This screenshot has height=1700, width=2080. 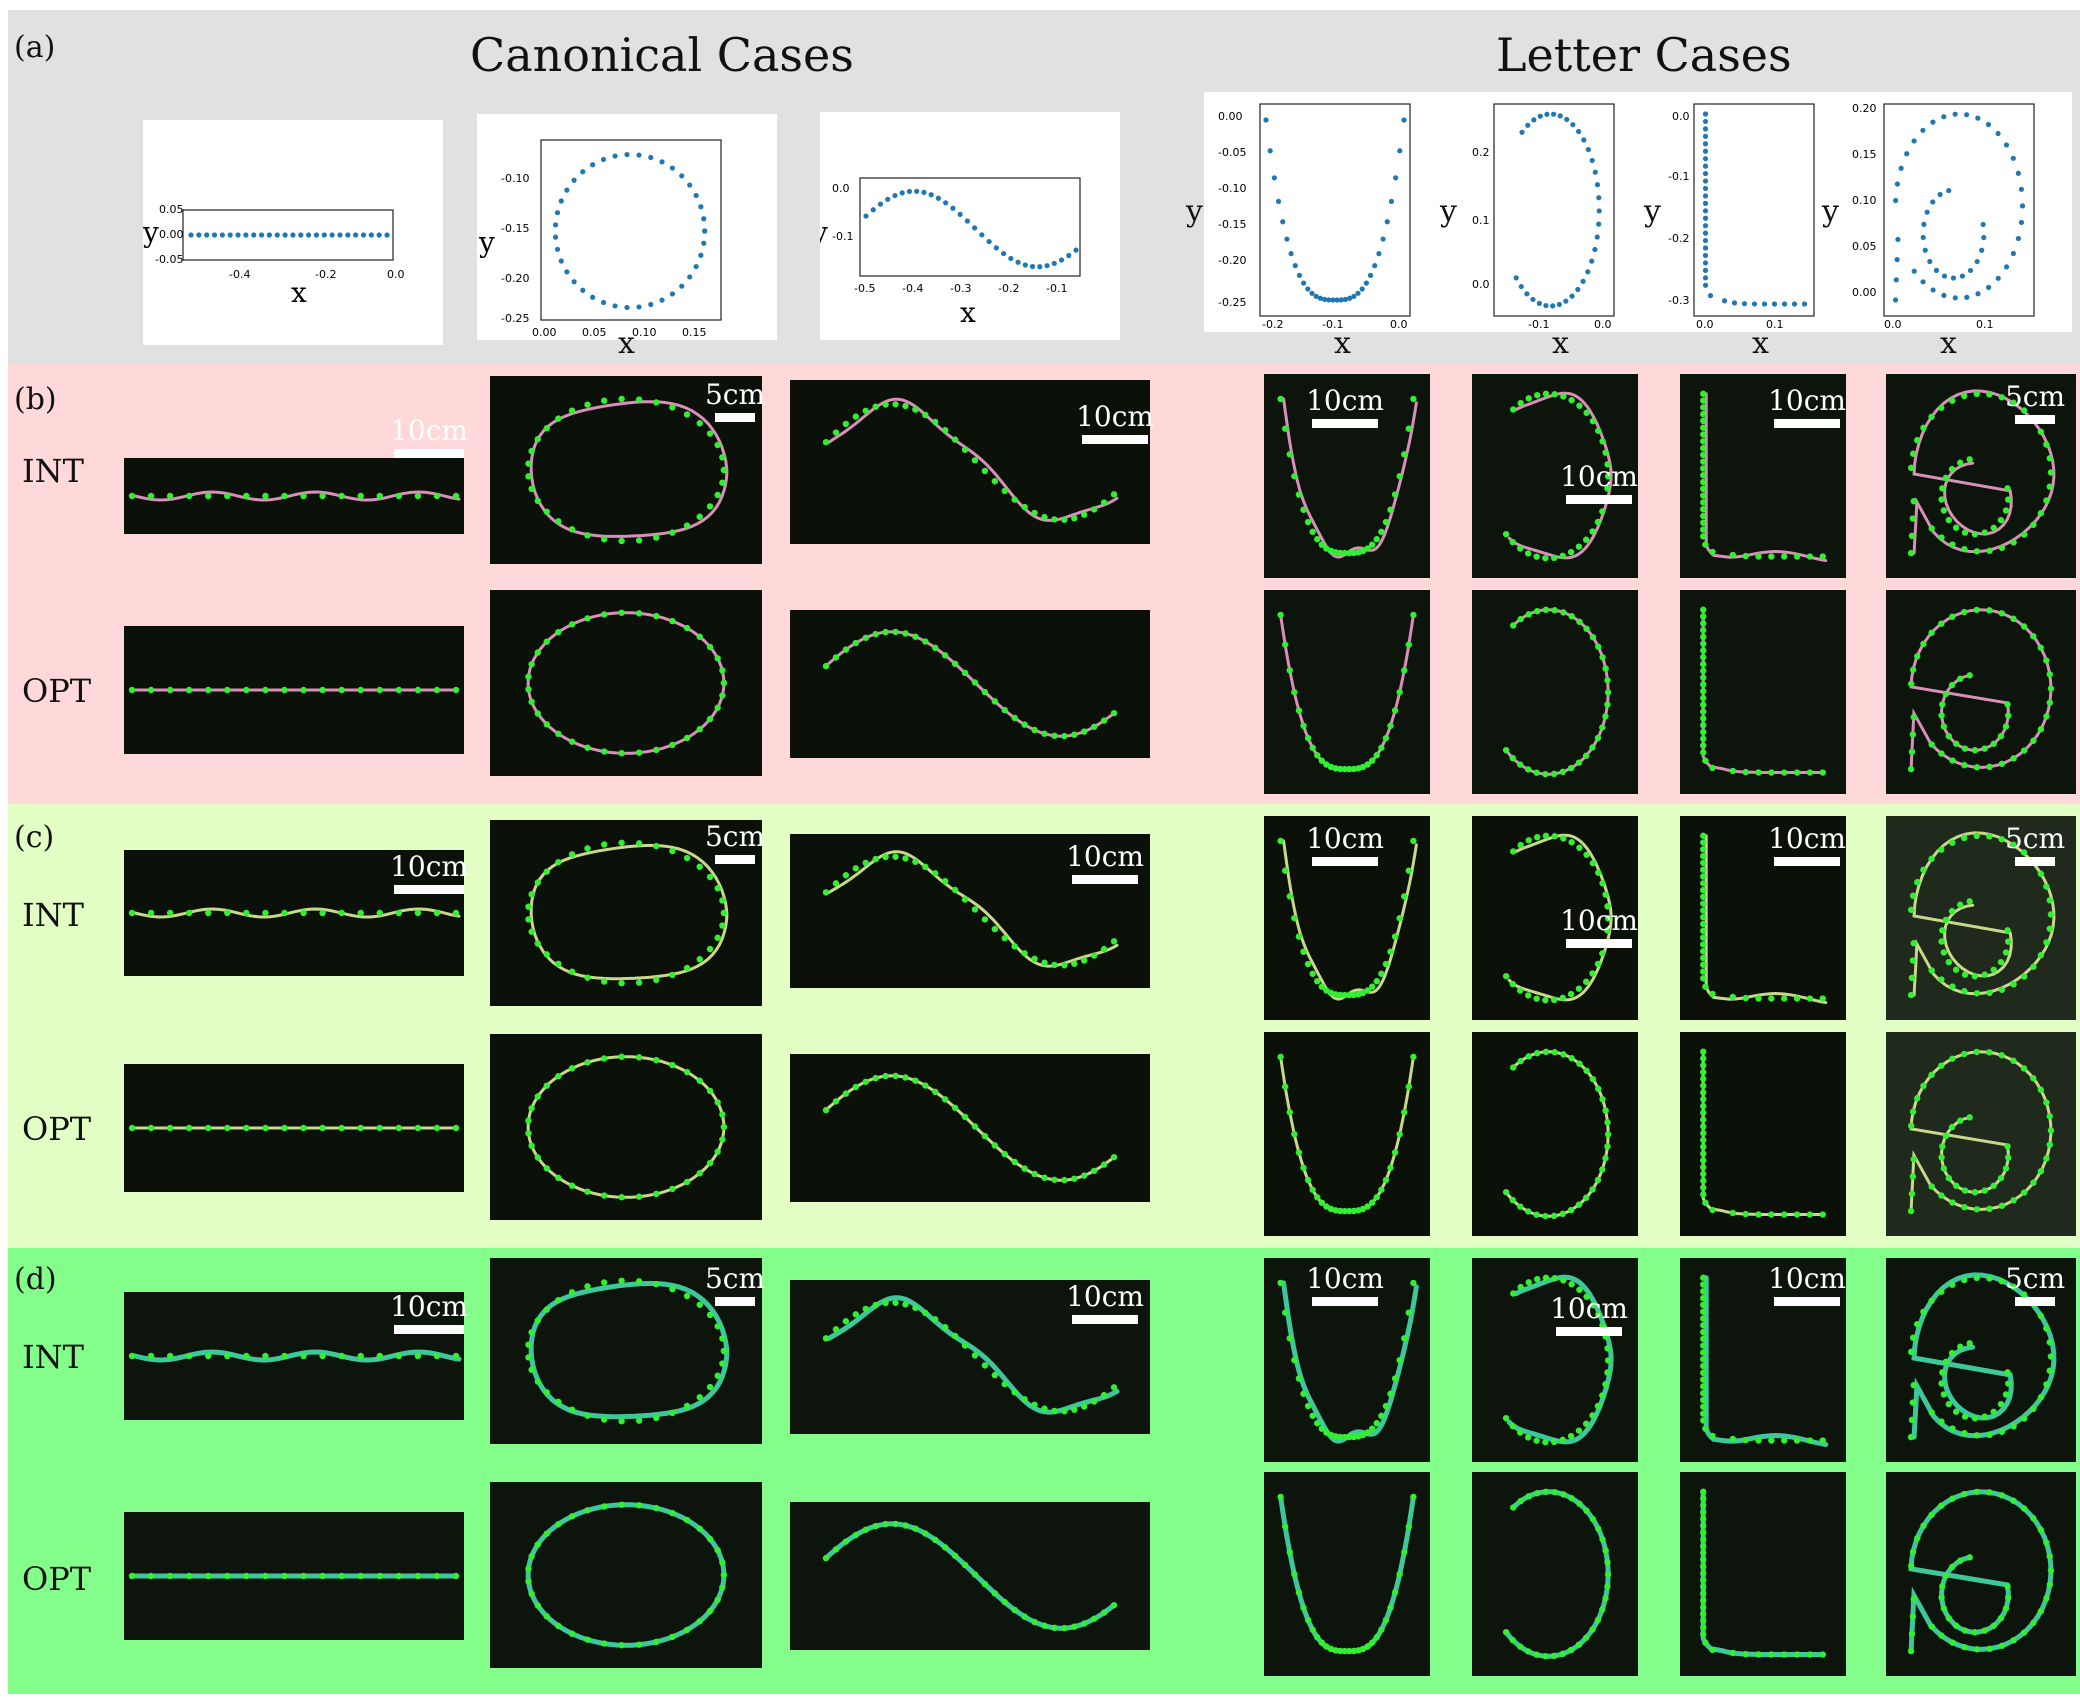 I want to click on svg-text: -0.1, so click(x=1538, y=324).